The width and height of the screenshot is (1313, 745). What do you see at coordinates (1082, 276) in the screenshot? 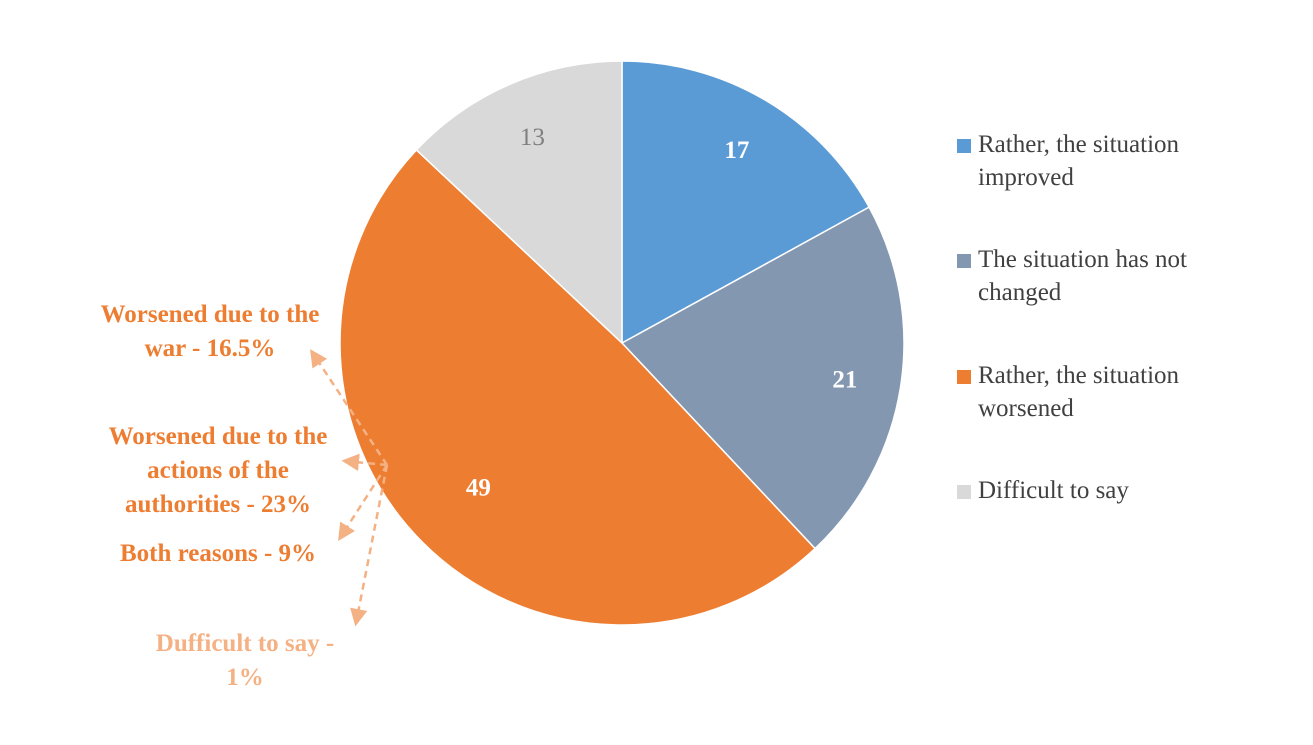
I see `legend-label: The situation has not changed` at bounding box center [1082, 276].